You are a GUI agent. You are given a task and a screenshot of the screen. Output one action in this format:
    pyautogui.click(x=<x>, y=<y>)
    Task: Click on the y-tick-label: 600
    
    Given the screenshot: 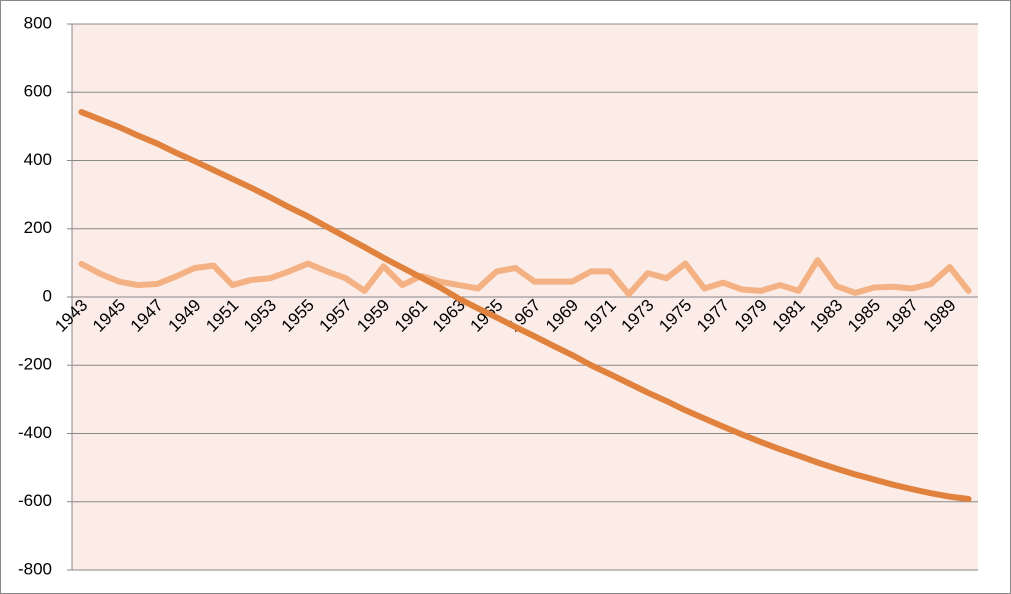 What is the action you would take?
    pyautogui.click(x=38, y=91)
    